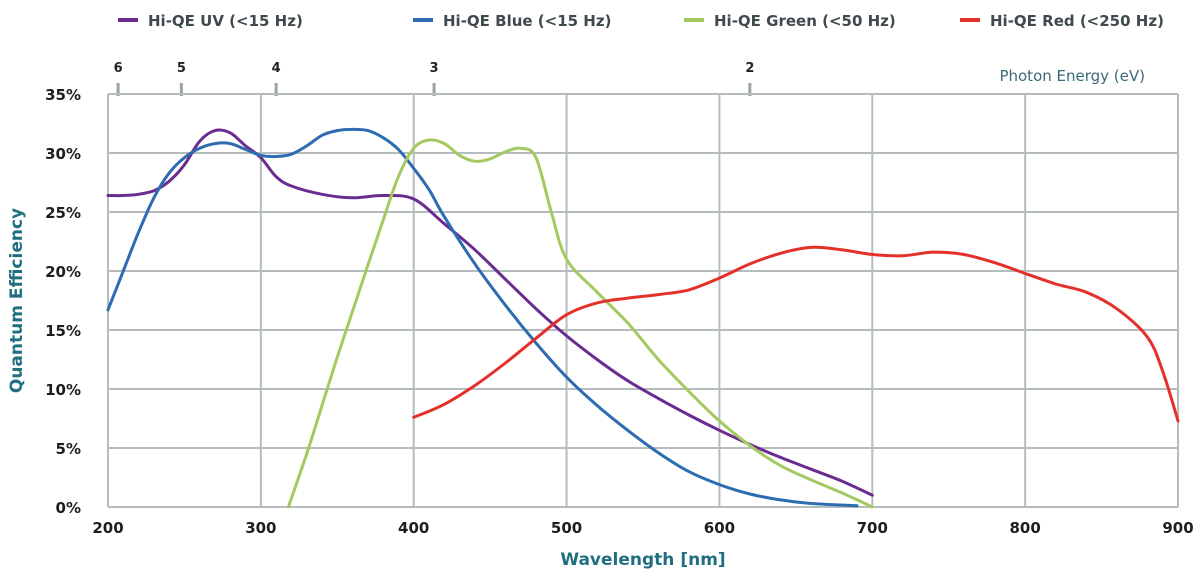 Image resolution: width=1200 pixels, height=573 pixels. Describe the element at coordinates (63, 95) in the screenshot. I see `y-tick-label: 35%` at that location.